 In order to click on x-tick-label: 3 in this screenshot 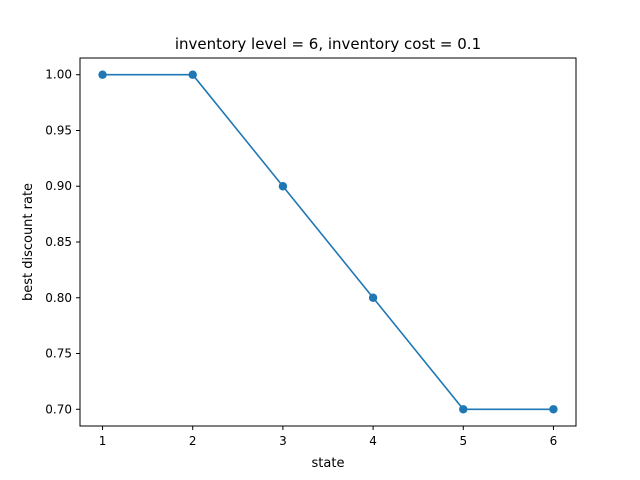, I will do `click(283, 441)`.